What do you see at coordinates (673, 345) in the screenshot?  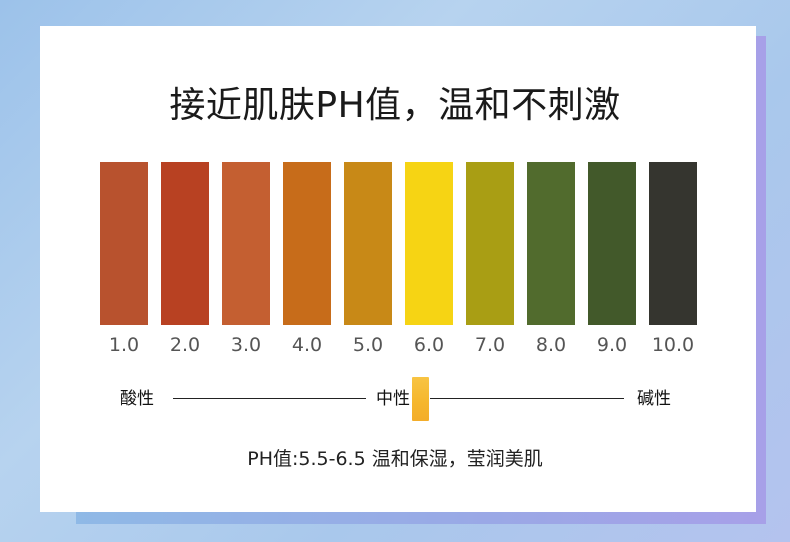 I see `ph-label-10: 10.0` at bounding box center [673, 345].